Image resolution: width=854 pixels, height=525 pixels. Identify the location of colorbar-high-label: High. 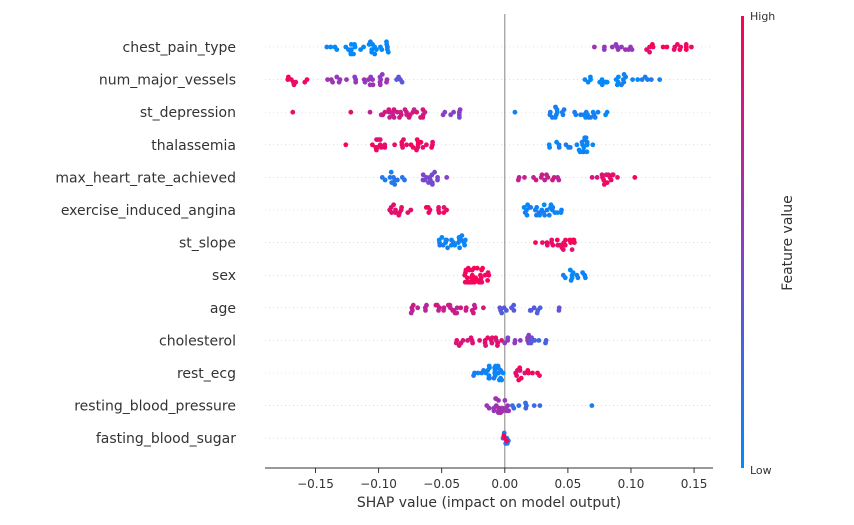
(762, 16).